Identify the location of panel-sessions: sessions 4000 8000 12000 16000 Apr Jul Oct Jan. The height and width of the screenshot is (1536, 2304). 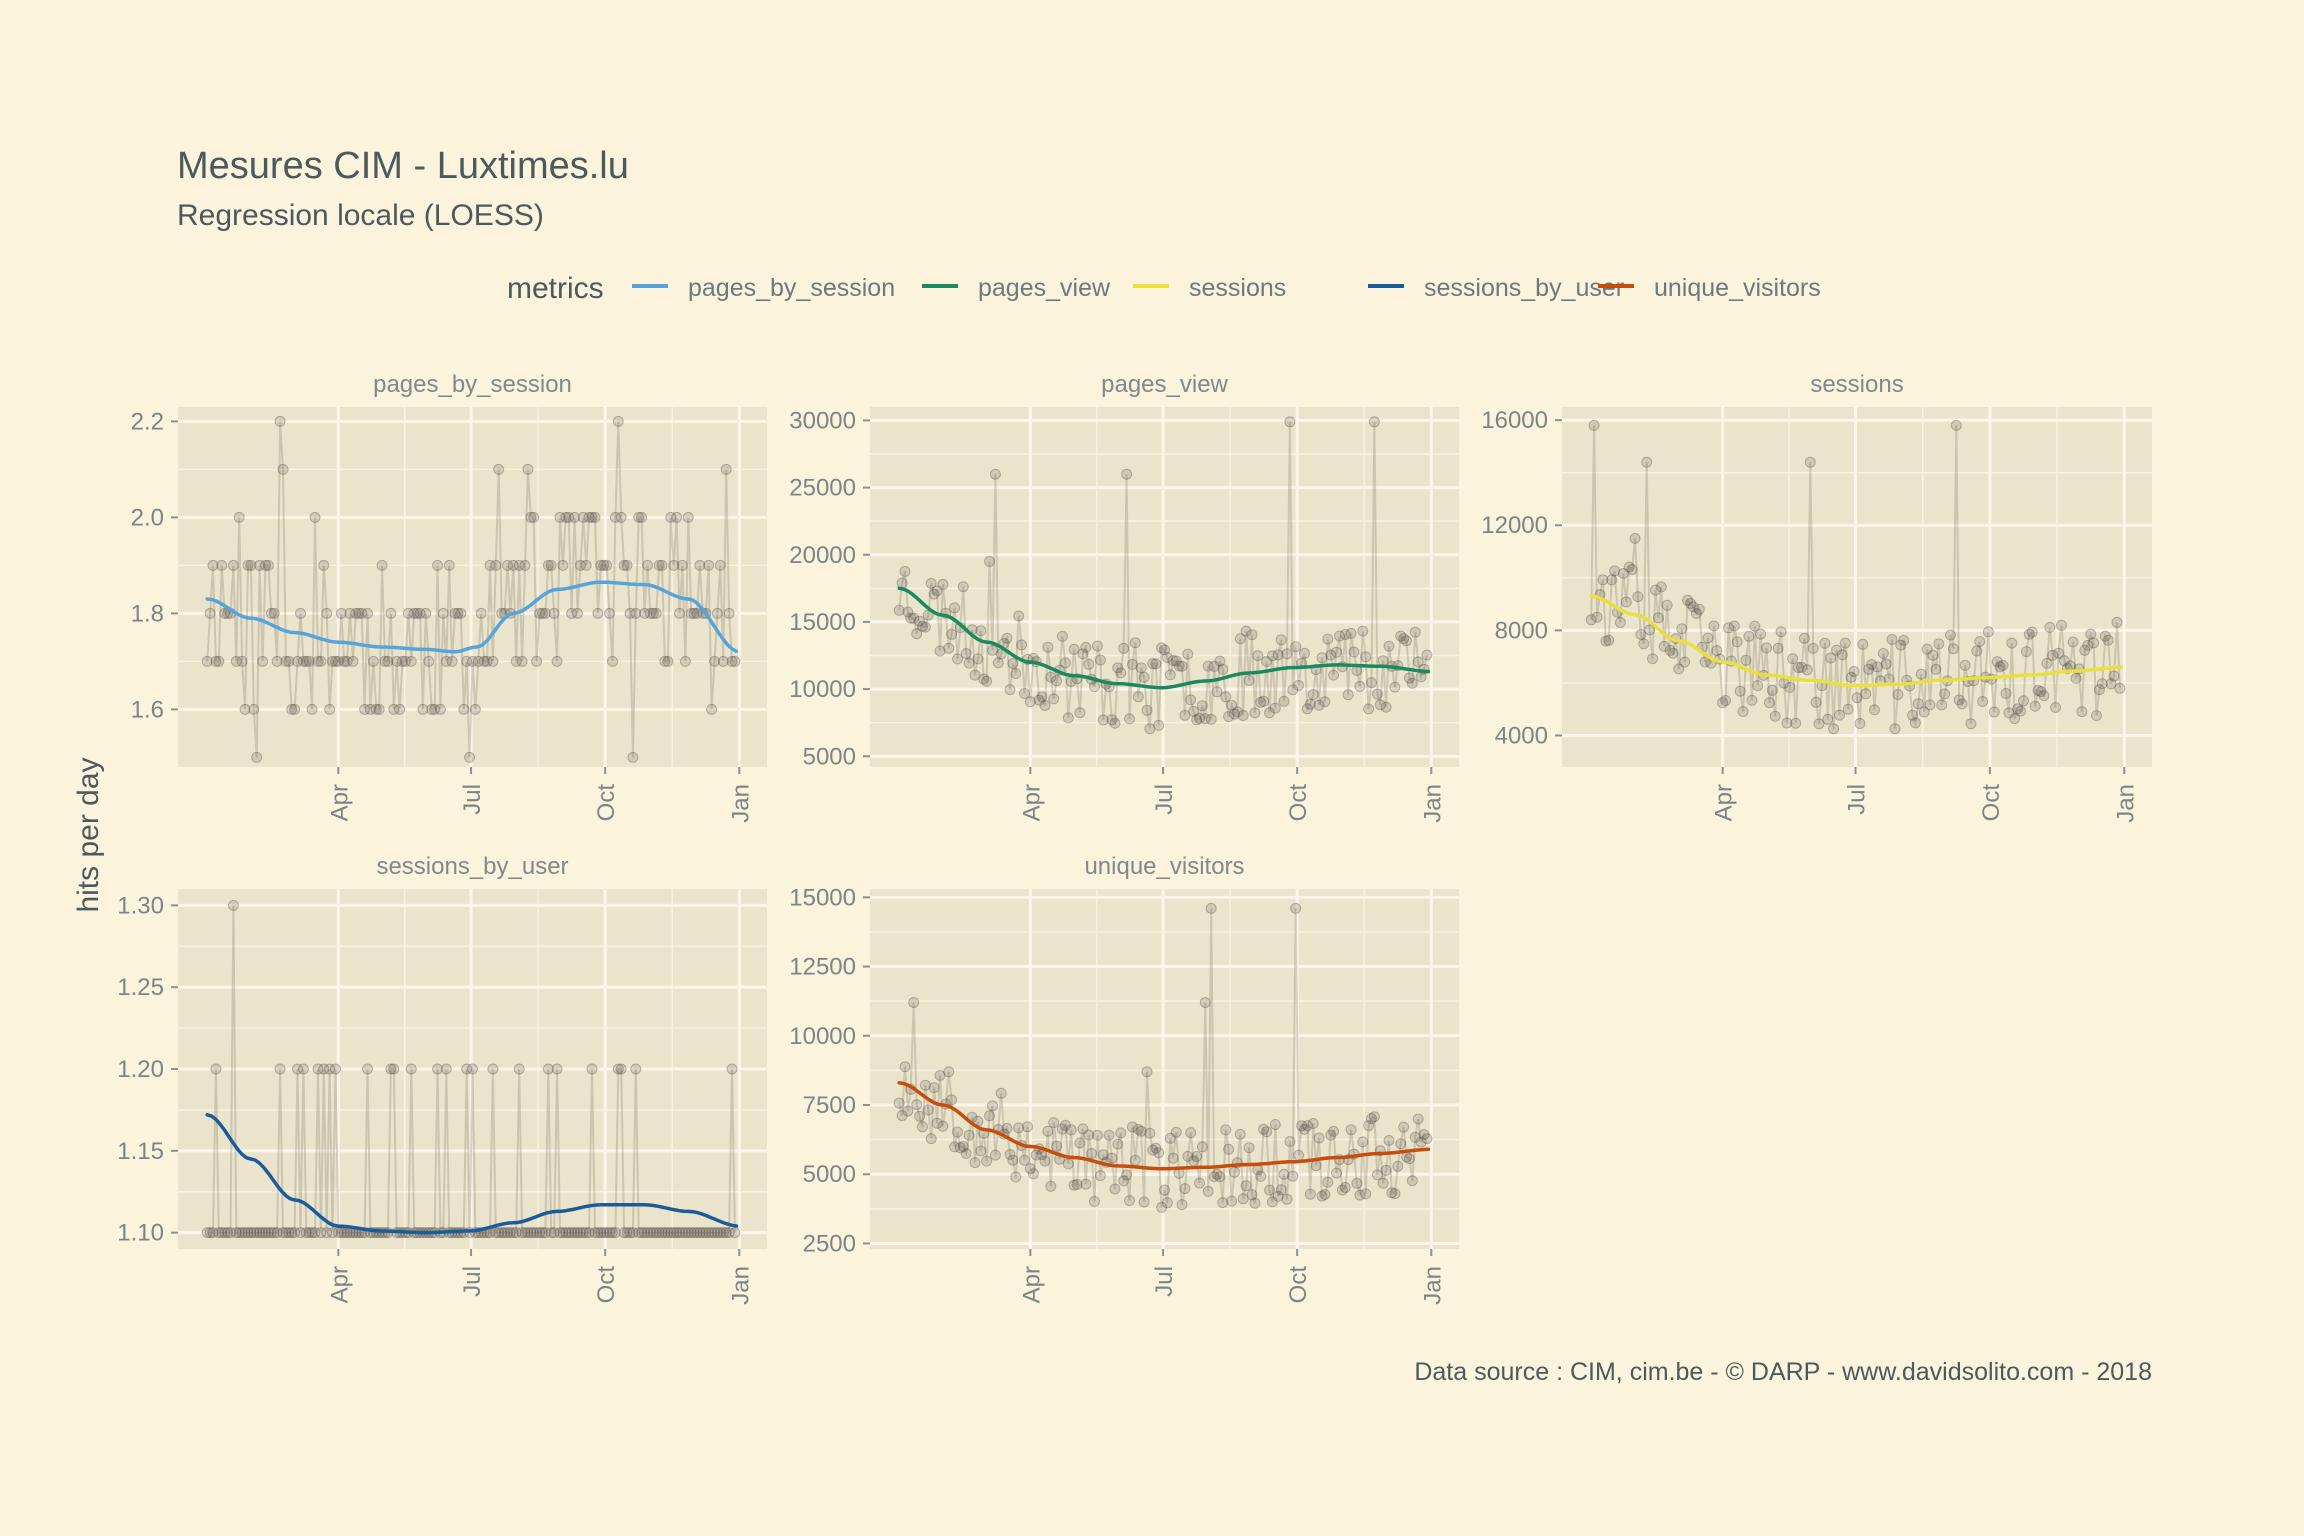
(1816, 597).